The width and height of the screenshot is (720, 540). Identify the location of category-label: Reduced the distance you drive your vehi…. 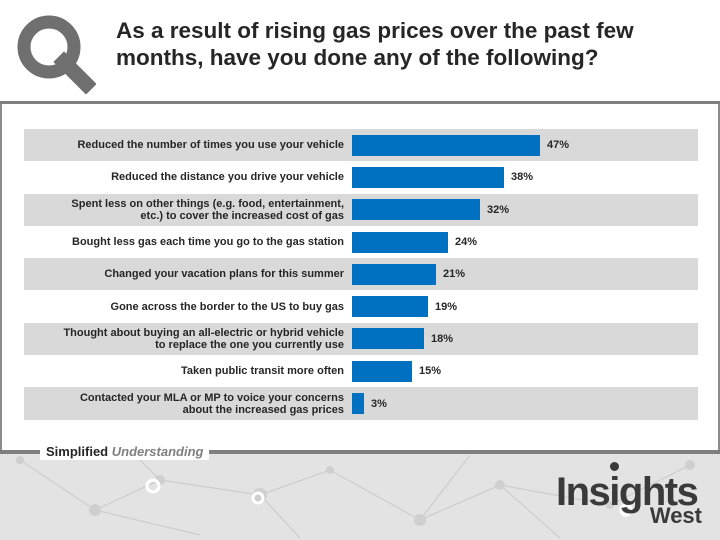
(184, 177).